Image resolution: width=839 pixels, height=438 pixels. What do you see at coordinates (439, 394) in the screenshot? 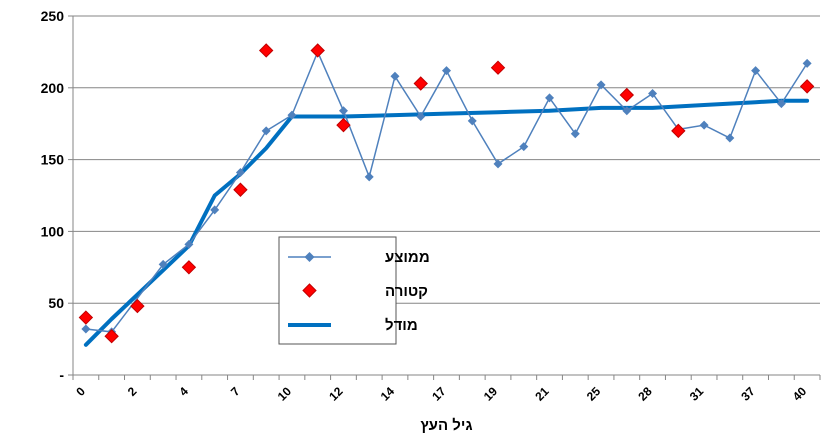
I see `x-tick-label: 17` at bounding box center [439, 394].